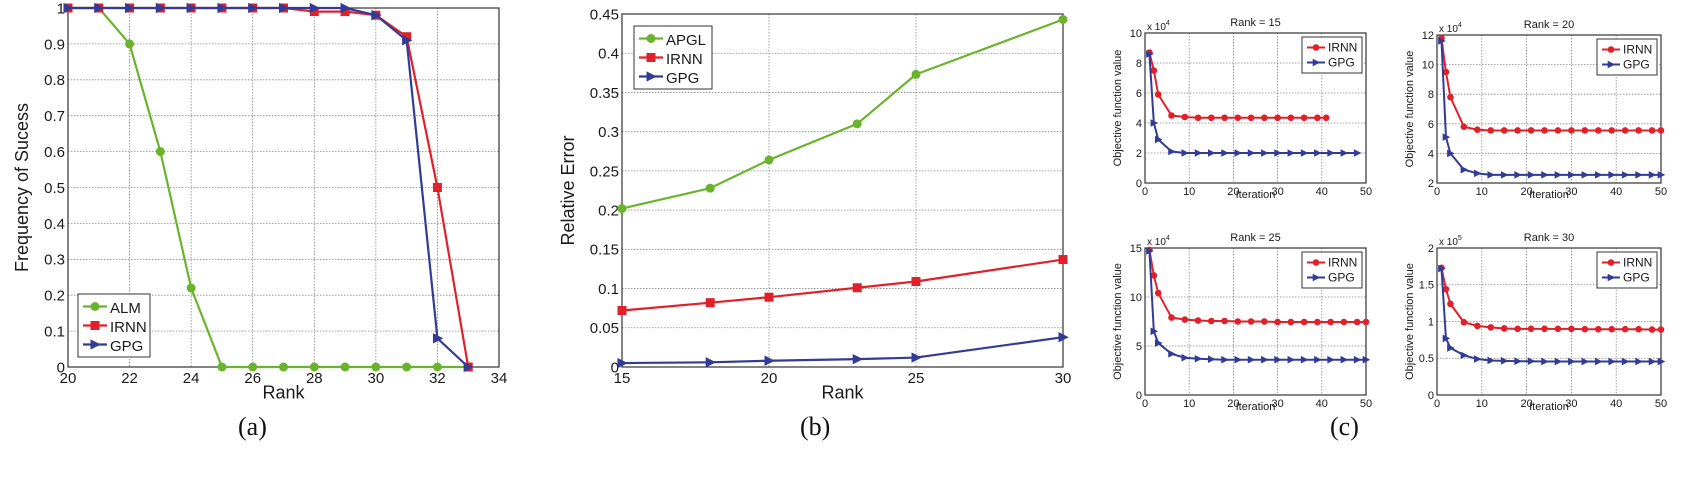 Image resolution: width=1693 pixels, height=493 pixels. What do you see at coordinates (1482, 404) in the screenshot?
I see `x-tick-label: 10` at bounding box center [1482, 404].